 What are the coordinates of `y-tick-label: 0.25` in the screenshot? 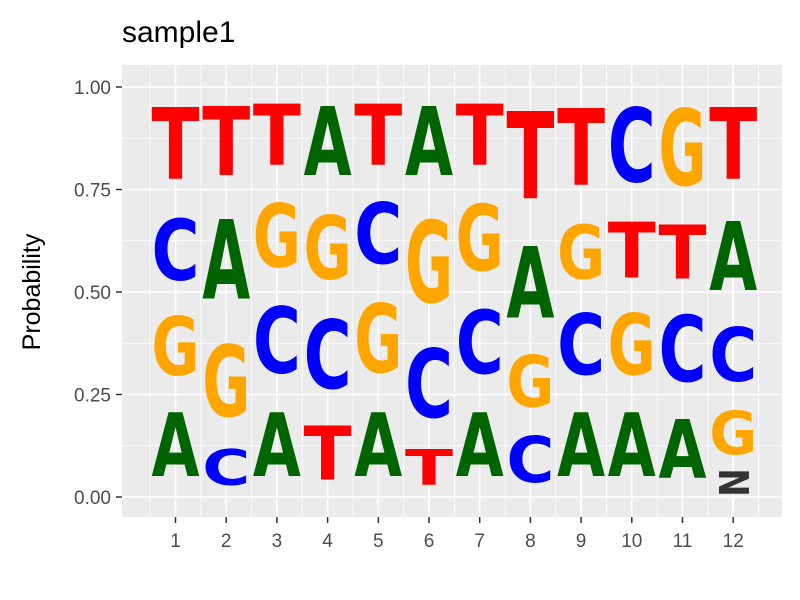 It's located at (92, 396).